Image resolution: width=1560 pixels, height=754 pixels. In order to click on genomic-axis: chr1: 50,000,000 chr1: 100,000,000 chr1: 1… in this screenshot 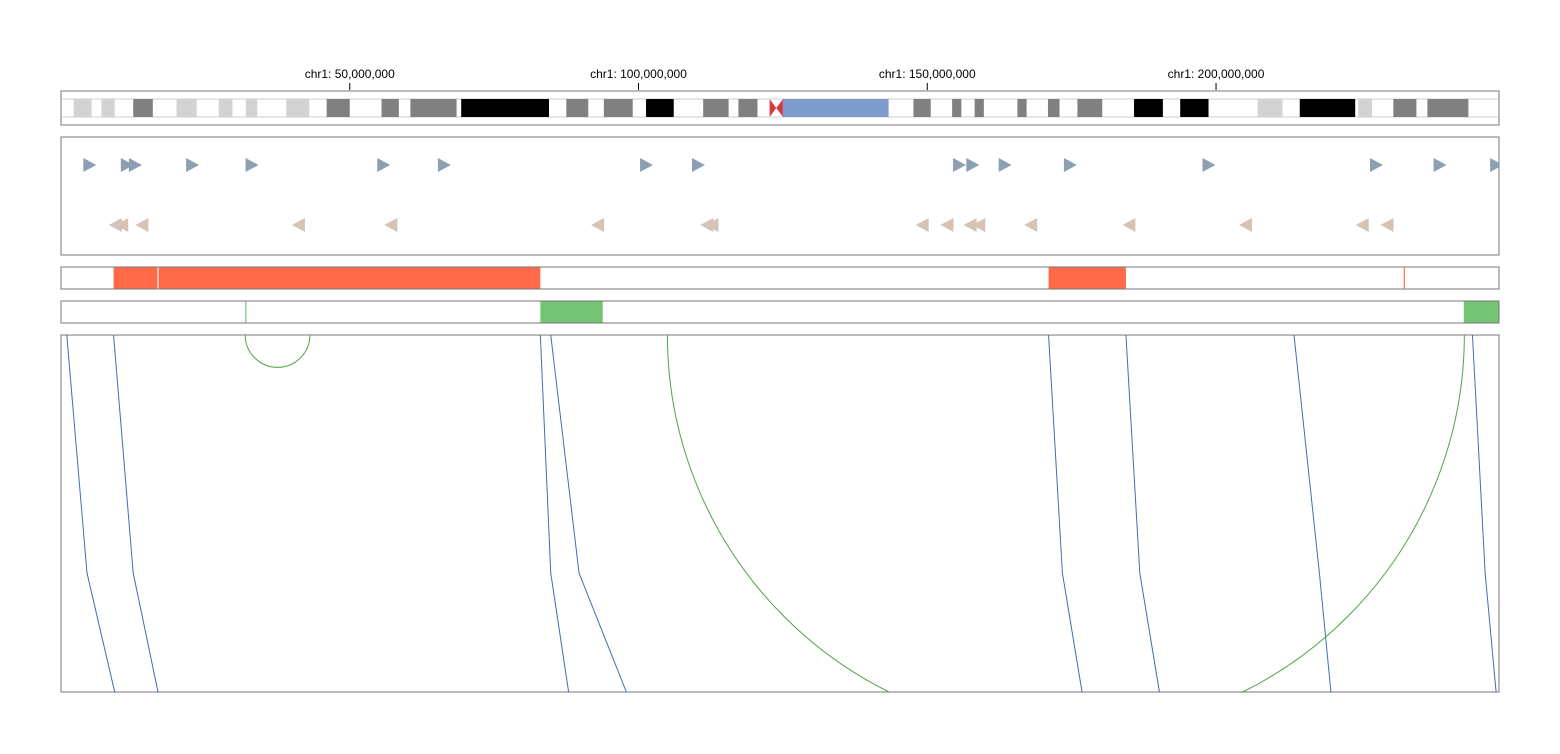, I will do `click(785, 78)`.